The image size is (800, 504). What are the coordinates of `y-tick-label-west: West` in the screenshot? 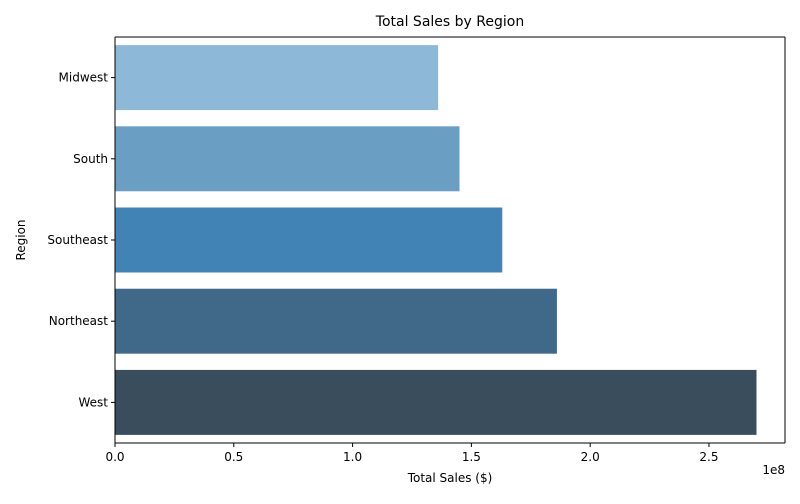 It's located at (93, 402).